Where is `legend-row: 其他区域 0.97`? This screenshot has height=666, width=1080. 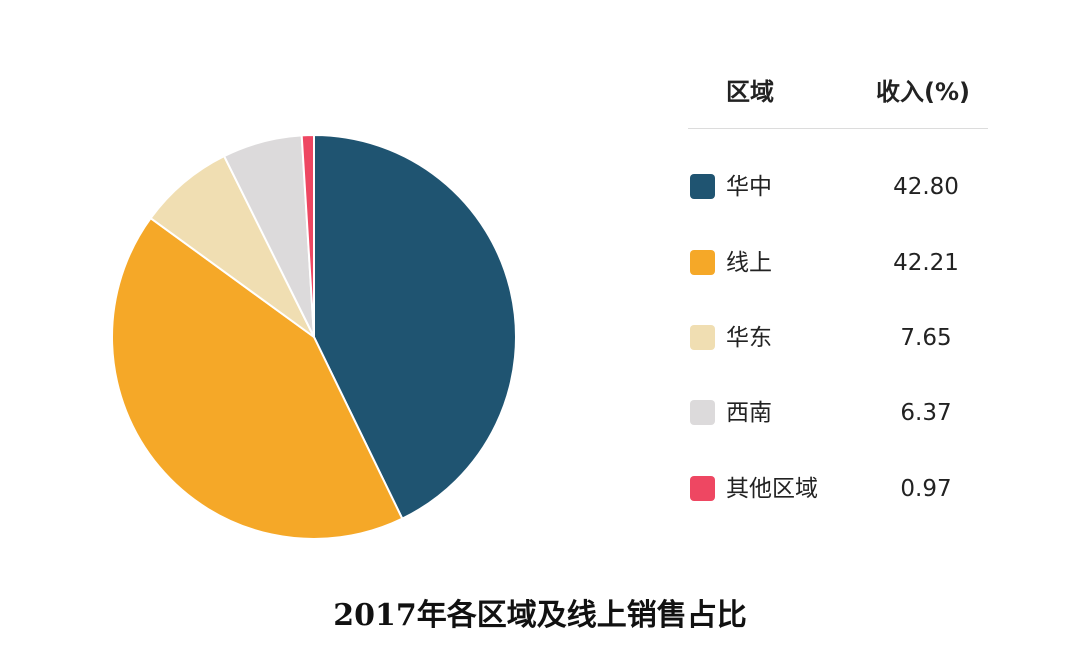
legend-row: 其他区域 0.97 is located at coordinates (840, 489).